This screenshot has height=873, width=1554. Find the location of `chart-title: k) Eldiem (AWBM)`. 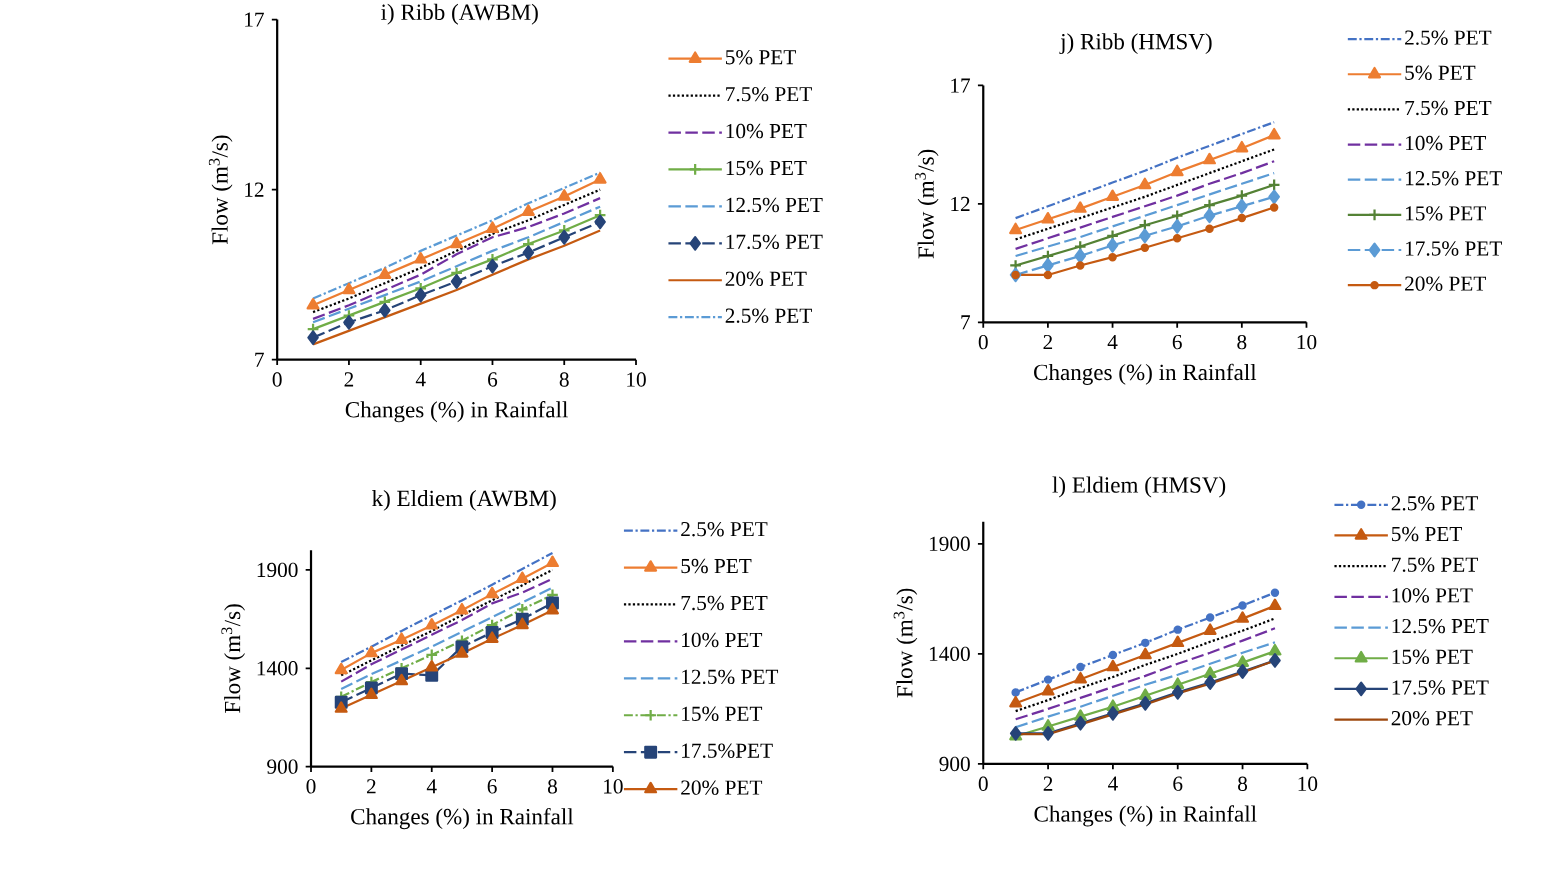

chart-title: k) Eldiem (AWBM) is located at coordinates (464, 500).